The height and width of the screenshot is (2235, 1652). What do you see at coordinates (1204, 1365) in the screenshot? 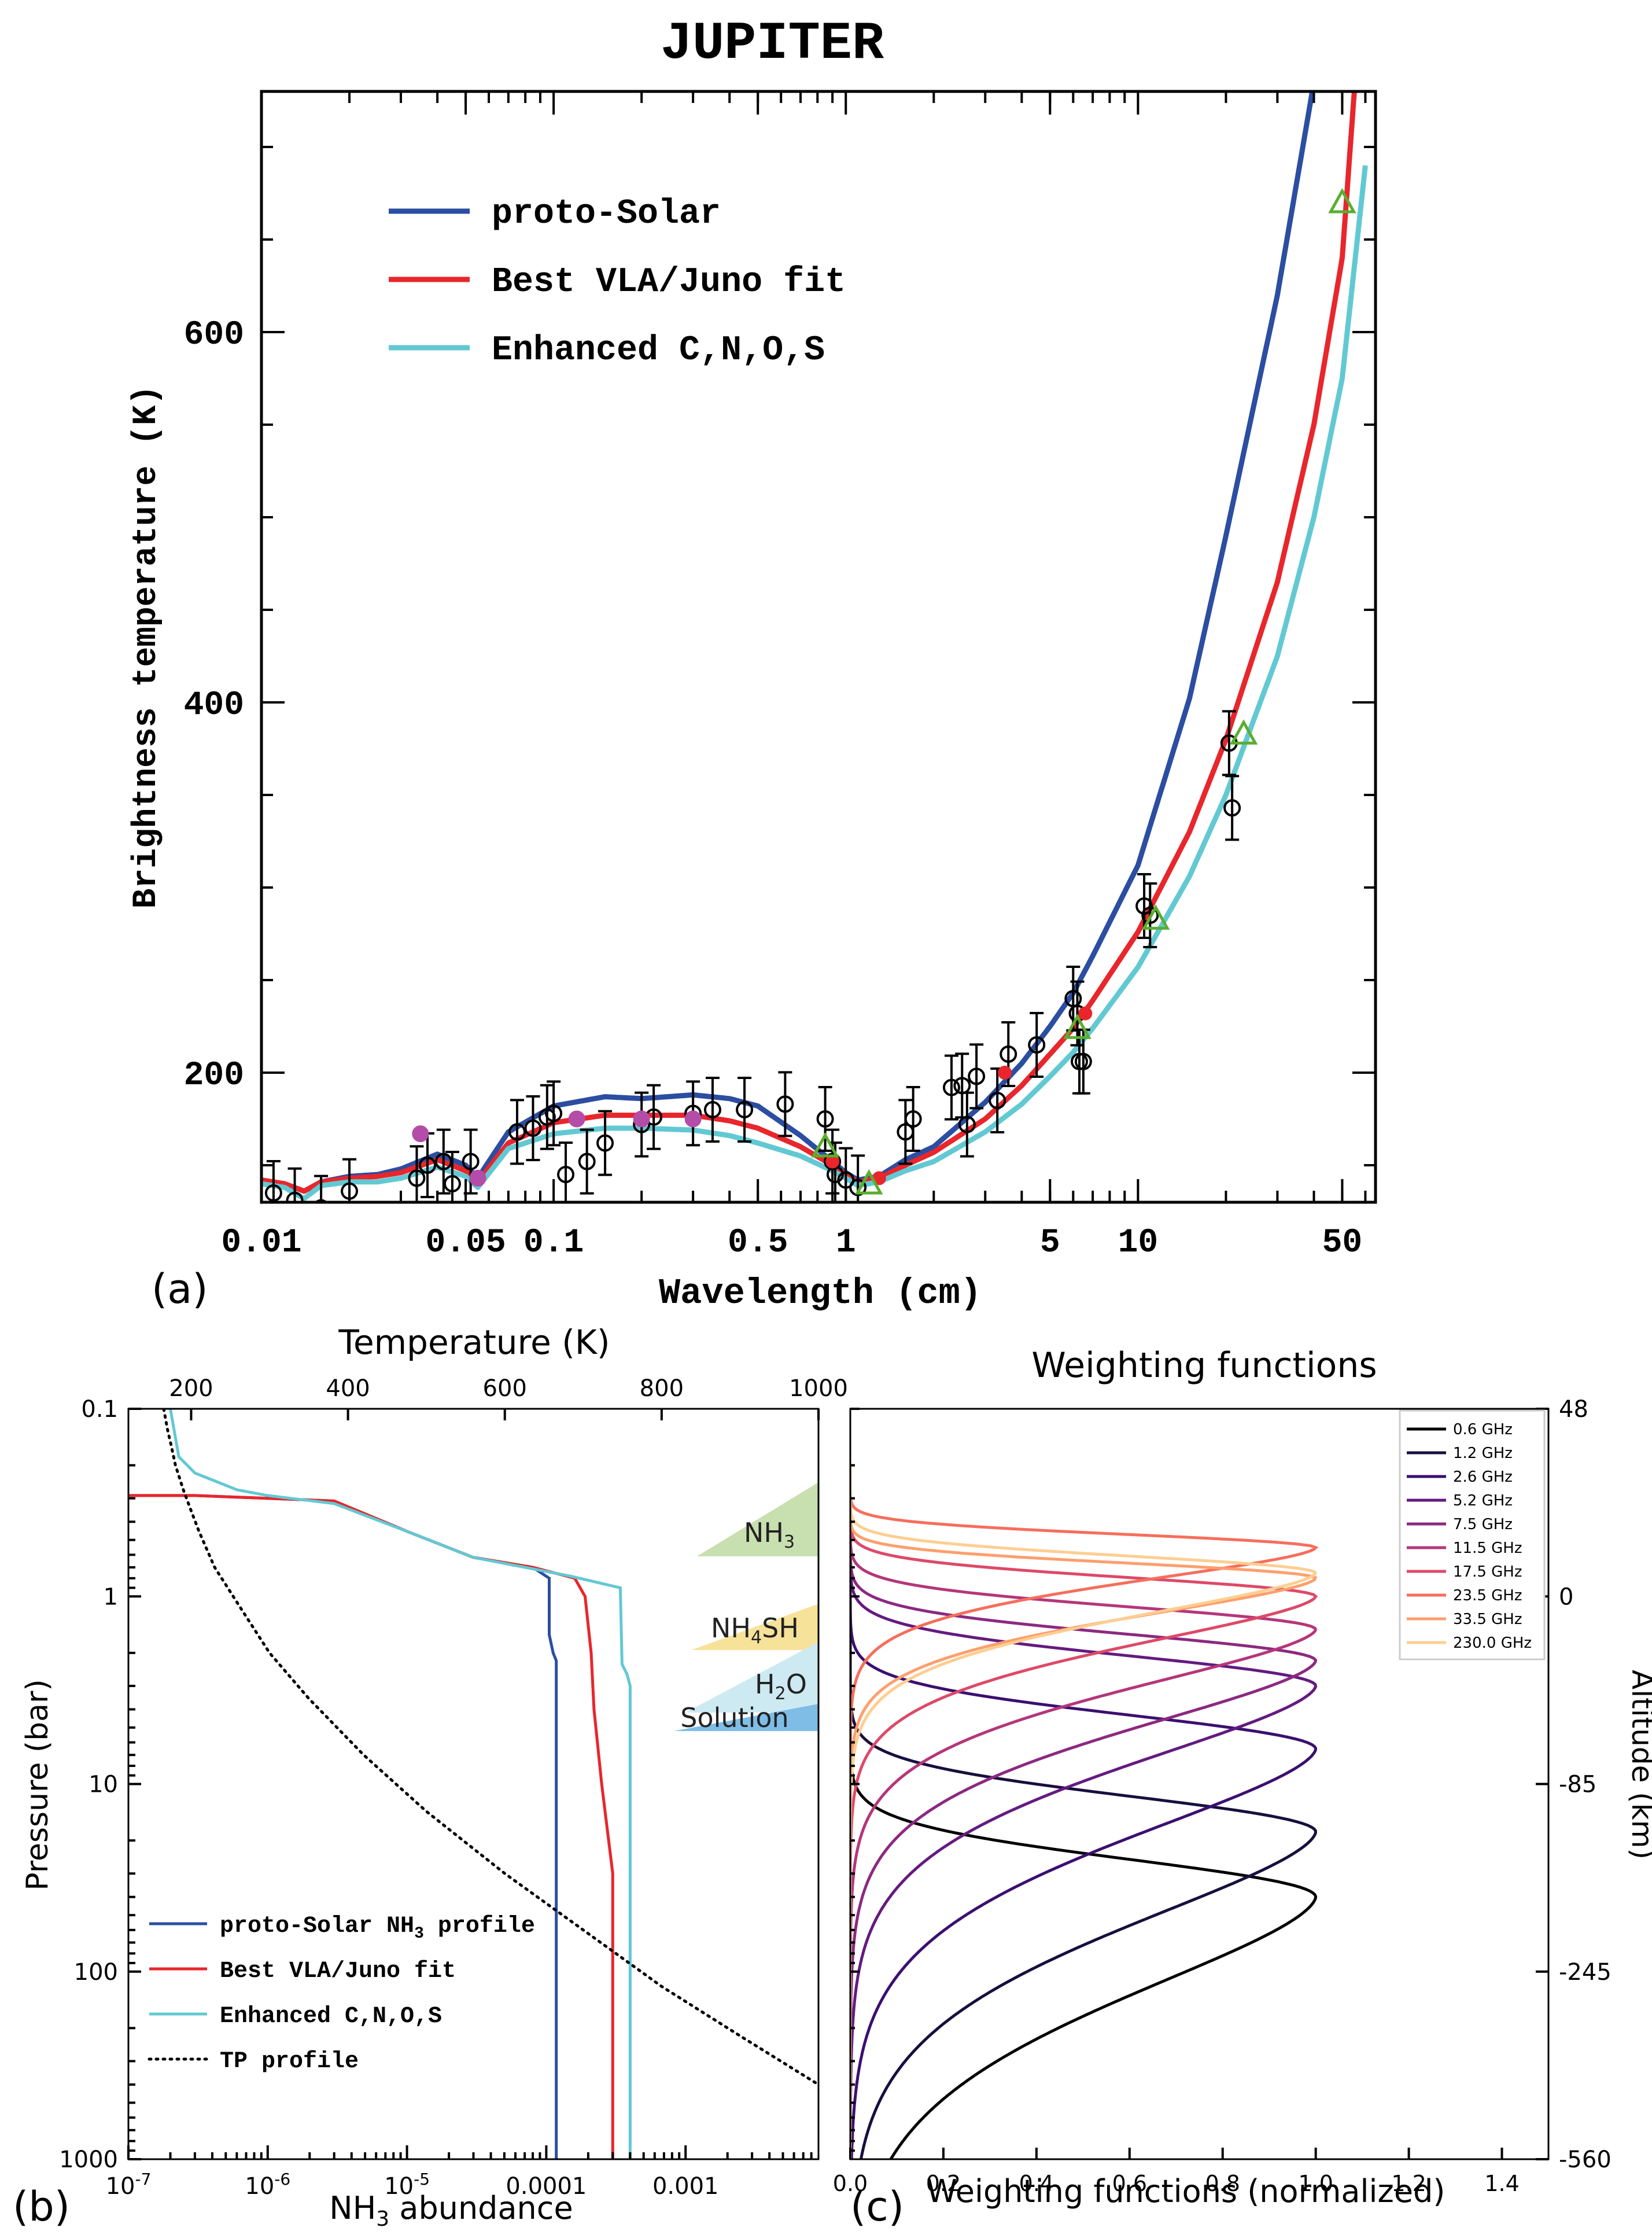
I see `panel-c-title: Weighting functions` at bounding box center [1204, 1365].